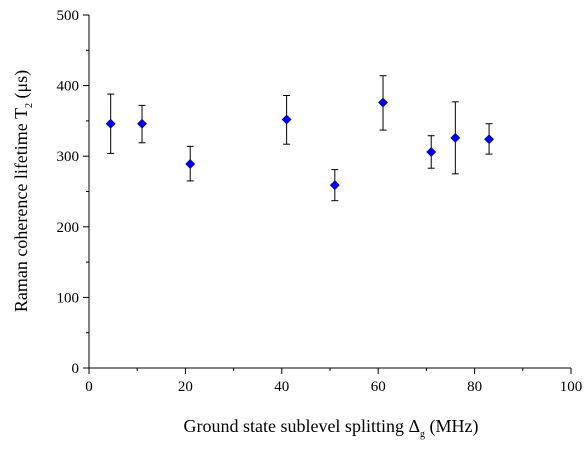  What do you see at coordinates (29, 105) in the screenshot?
I see `y-axis-title-subscript: 2` at bounding box center [29, 105].